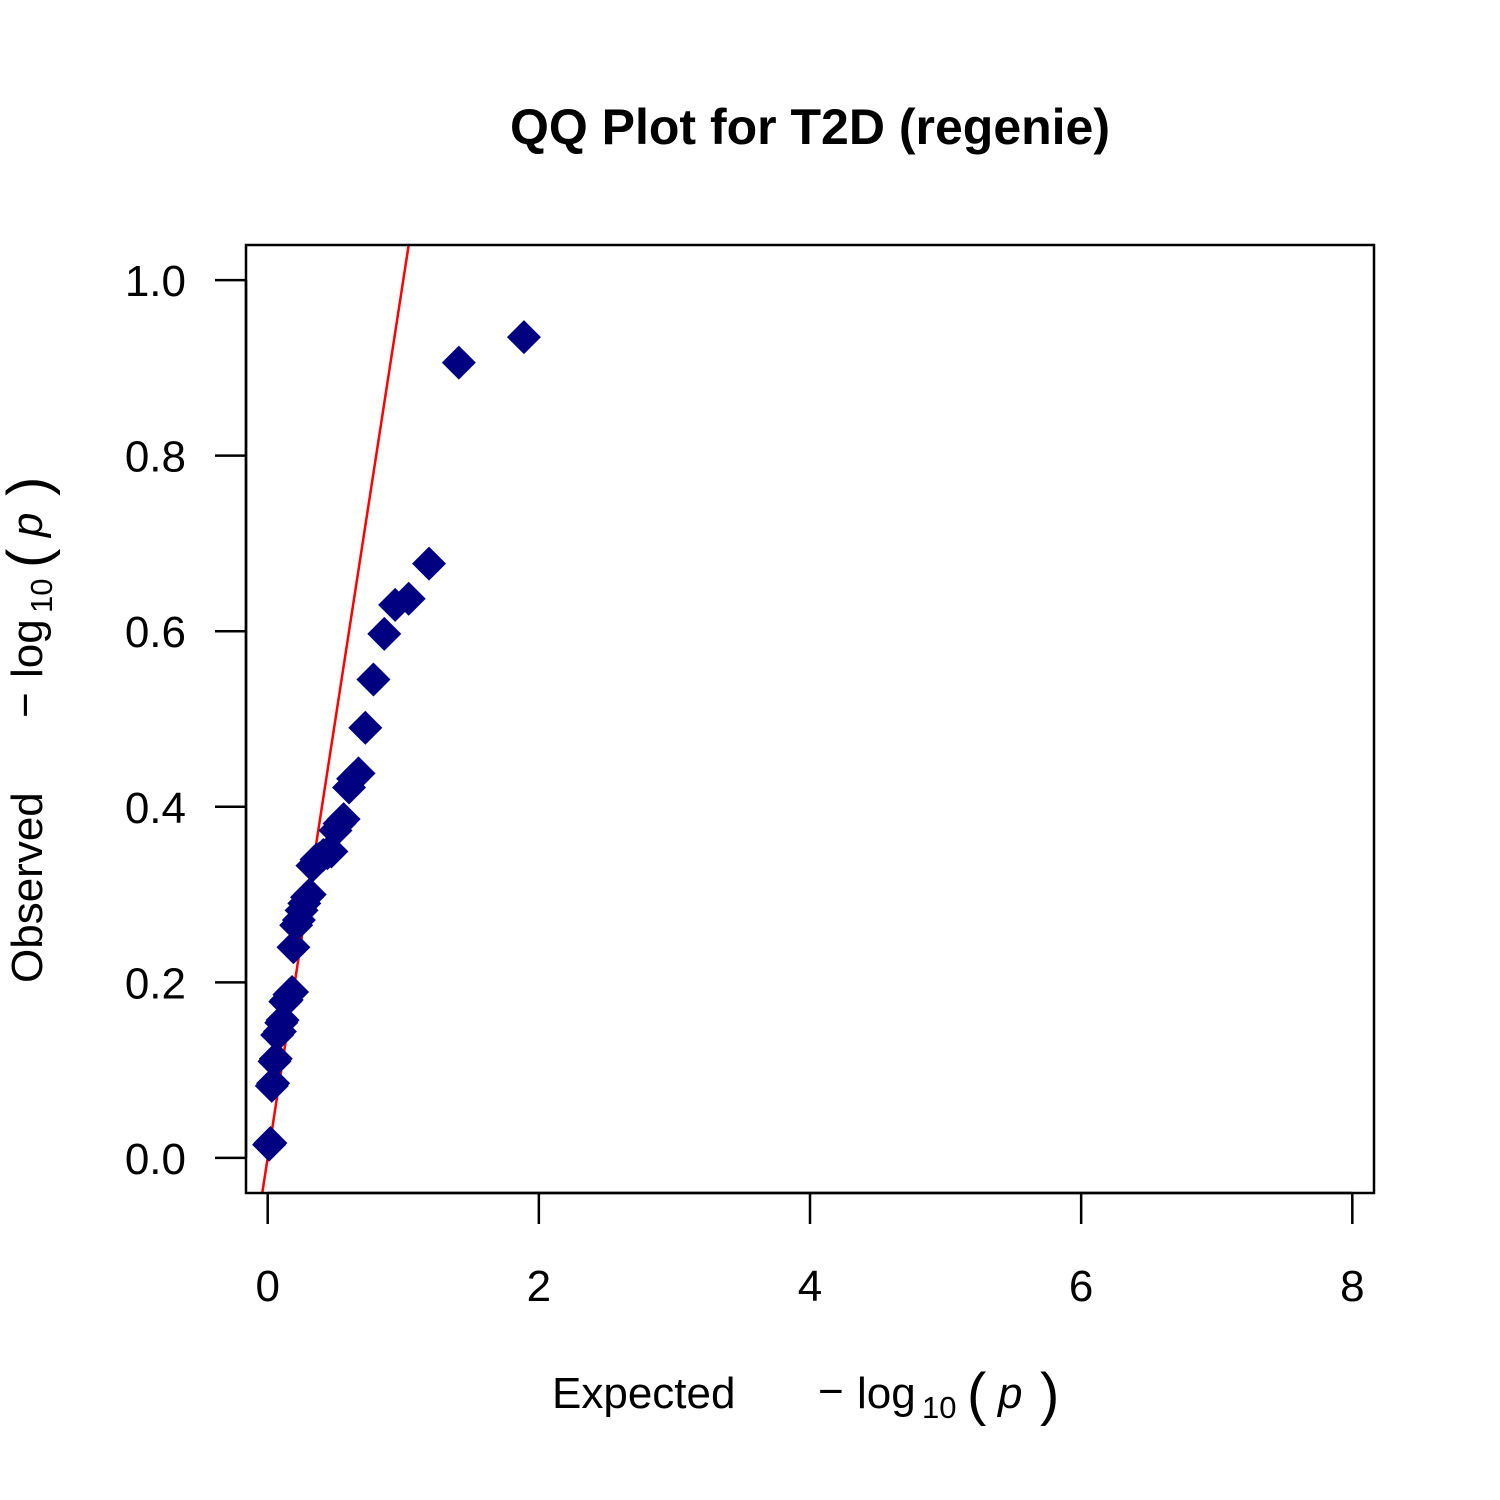 The image size is (1500, 1500). I want to click on x-axis-label-close-paren: ), so click(1049, 1394).